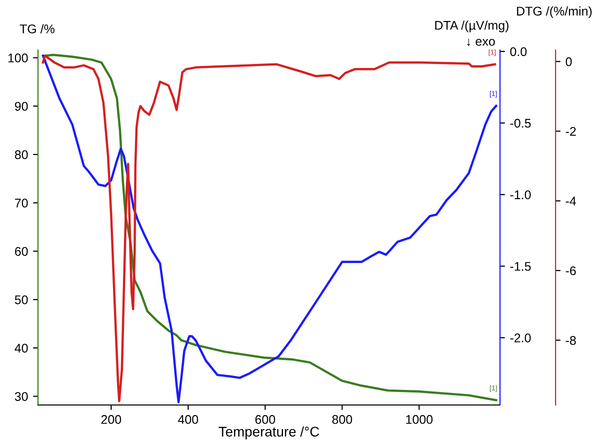 The image size is (597, 445). I want to click on y2-axis-title: DTA /(µV/mg), so click(471, 26).